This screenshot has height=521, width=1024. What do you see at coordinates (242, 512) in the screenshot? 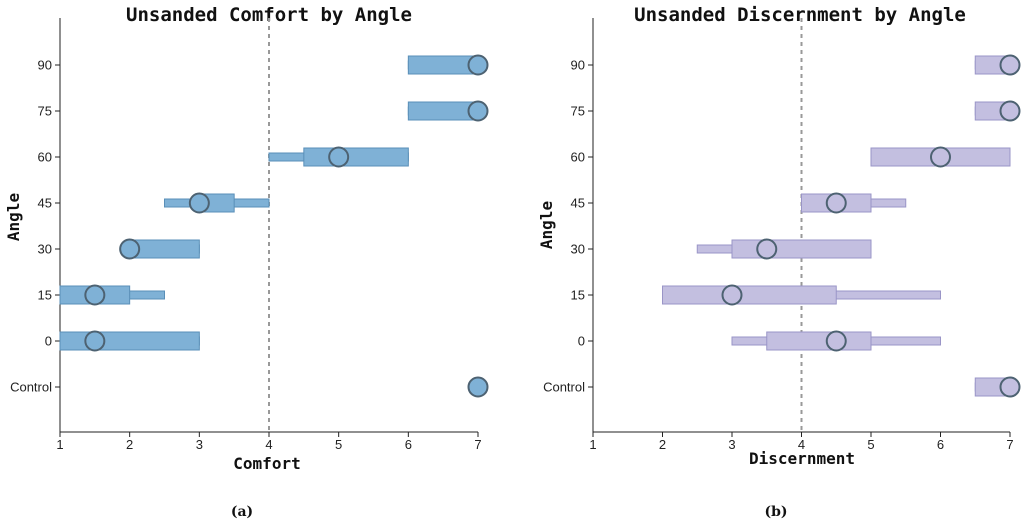
I see `subcaption: (a)` at bounding box center [242, 512].